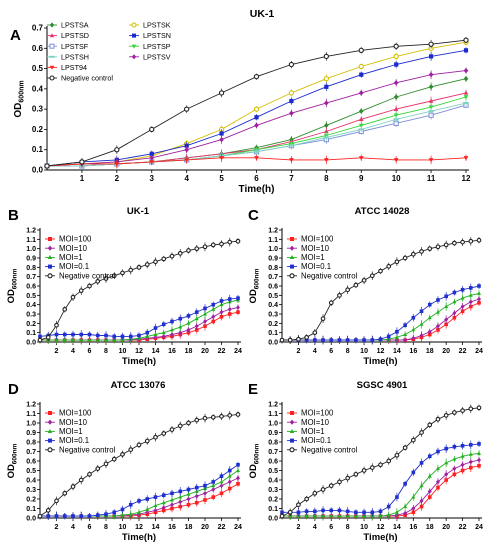 This screenshot has width=492, height=550. What do you see at coordinates (75, 35) in the screenshot?
I see `legend-label: LPSTSD` at bounding box center [75, 35].